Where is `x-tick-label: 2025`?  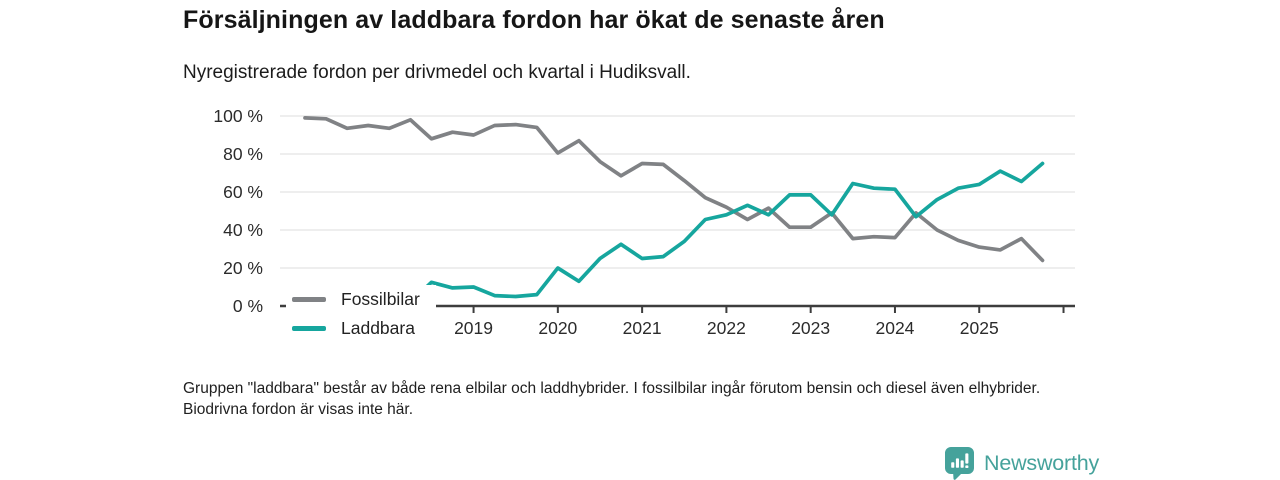 x-tick-label: 2025 is located at coordinates (979, 328).